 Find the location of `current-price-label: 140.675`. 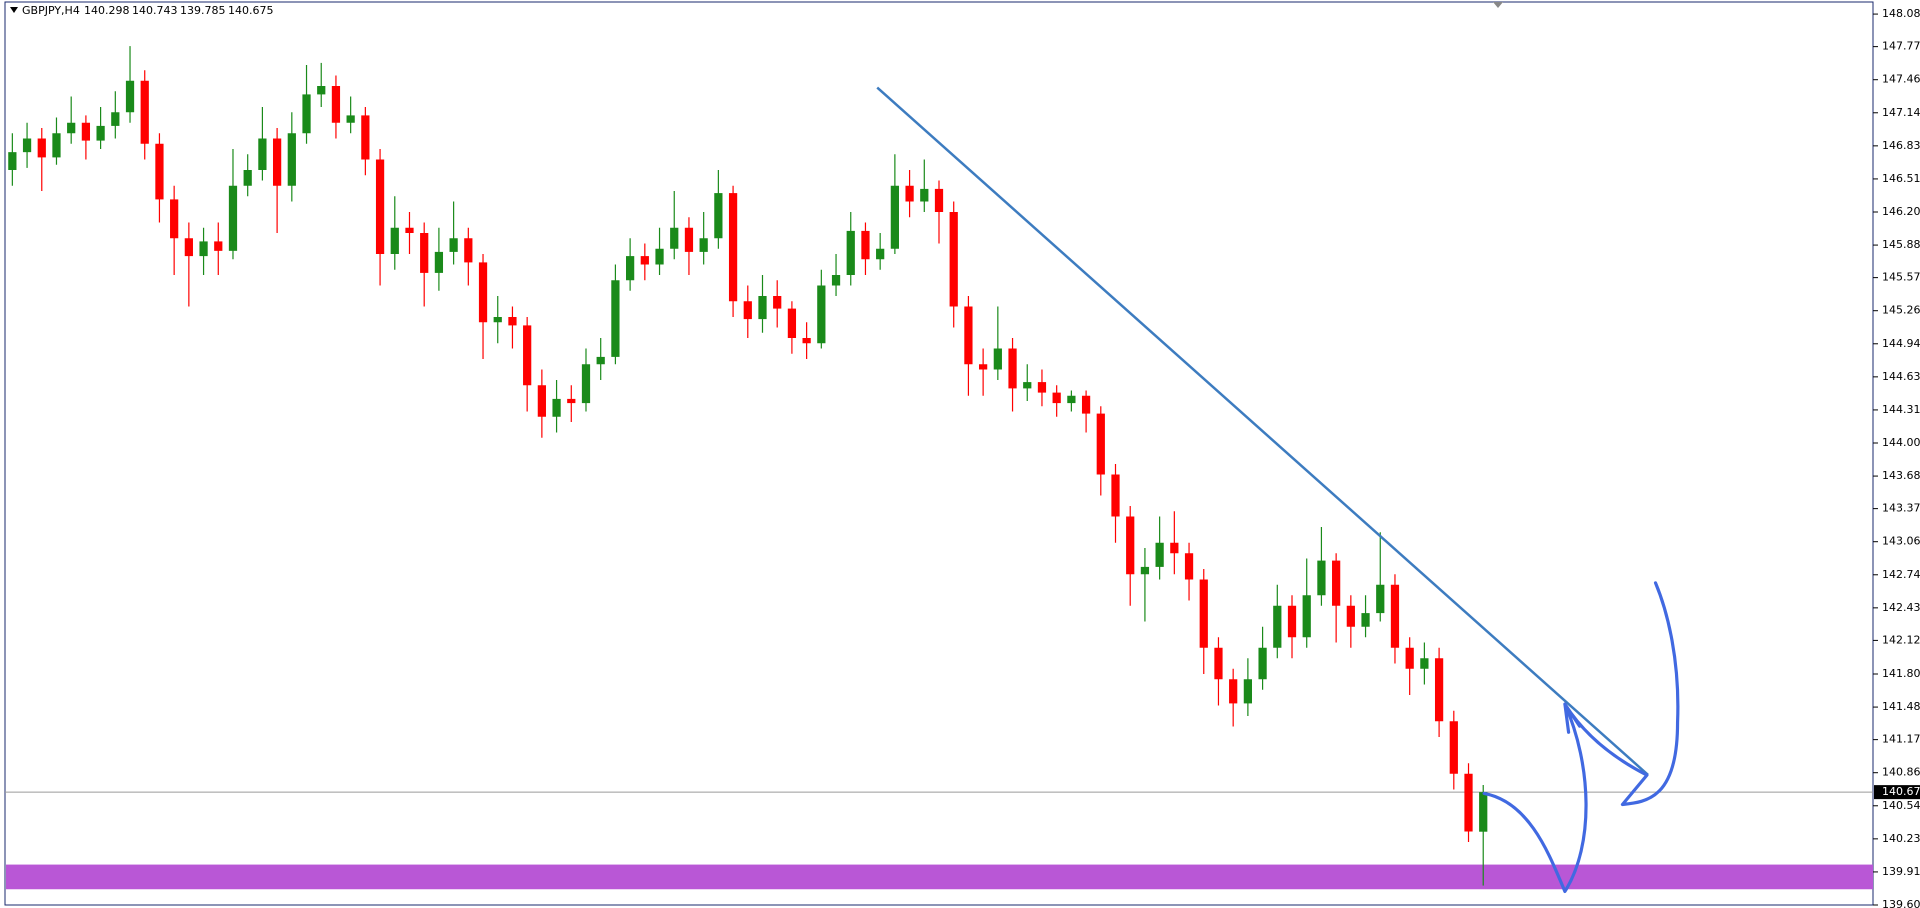

current-price-label: 140.675 is located at coordinates (1901, 791).